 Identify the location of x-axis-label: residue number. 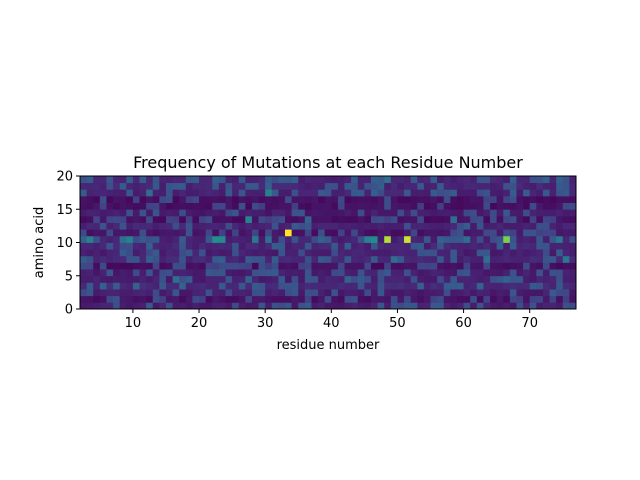
(328, 345).